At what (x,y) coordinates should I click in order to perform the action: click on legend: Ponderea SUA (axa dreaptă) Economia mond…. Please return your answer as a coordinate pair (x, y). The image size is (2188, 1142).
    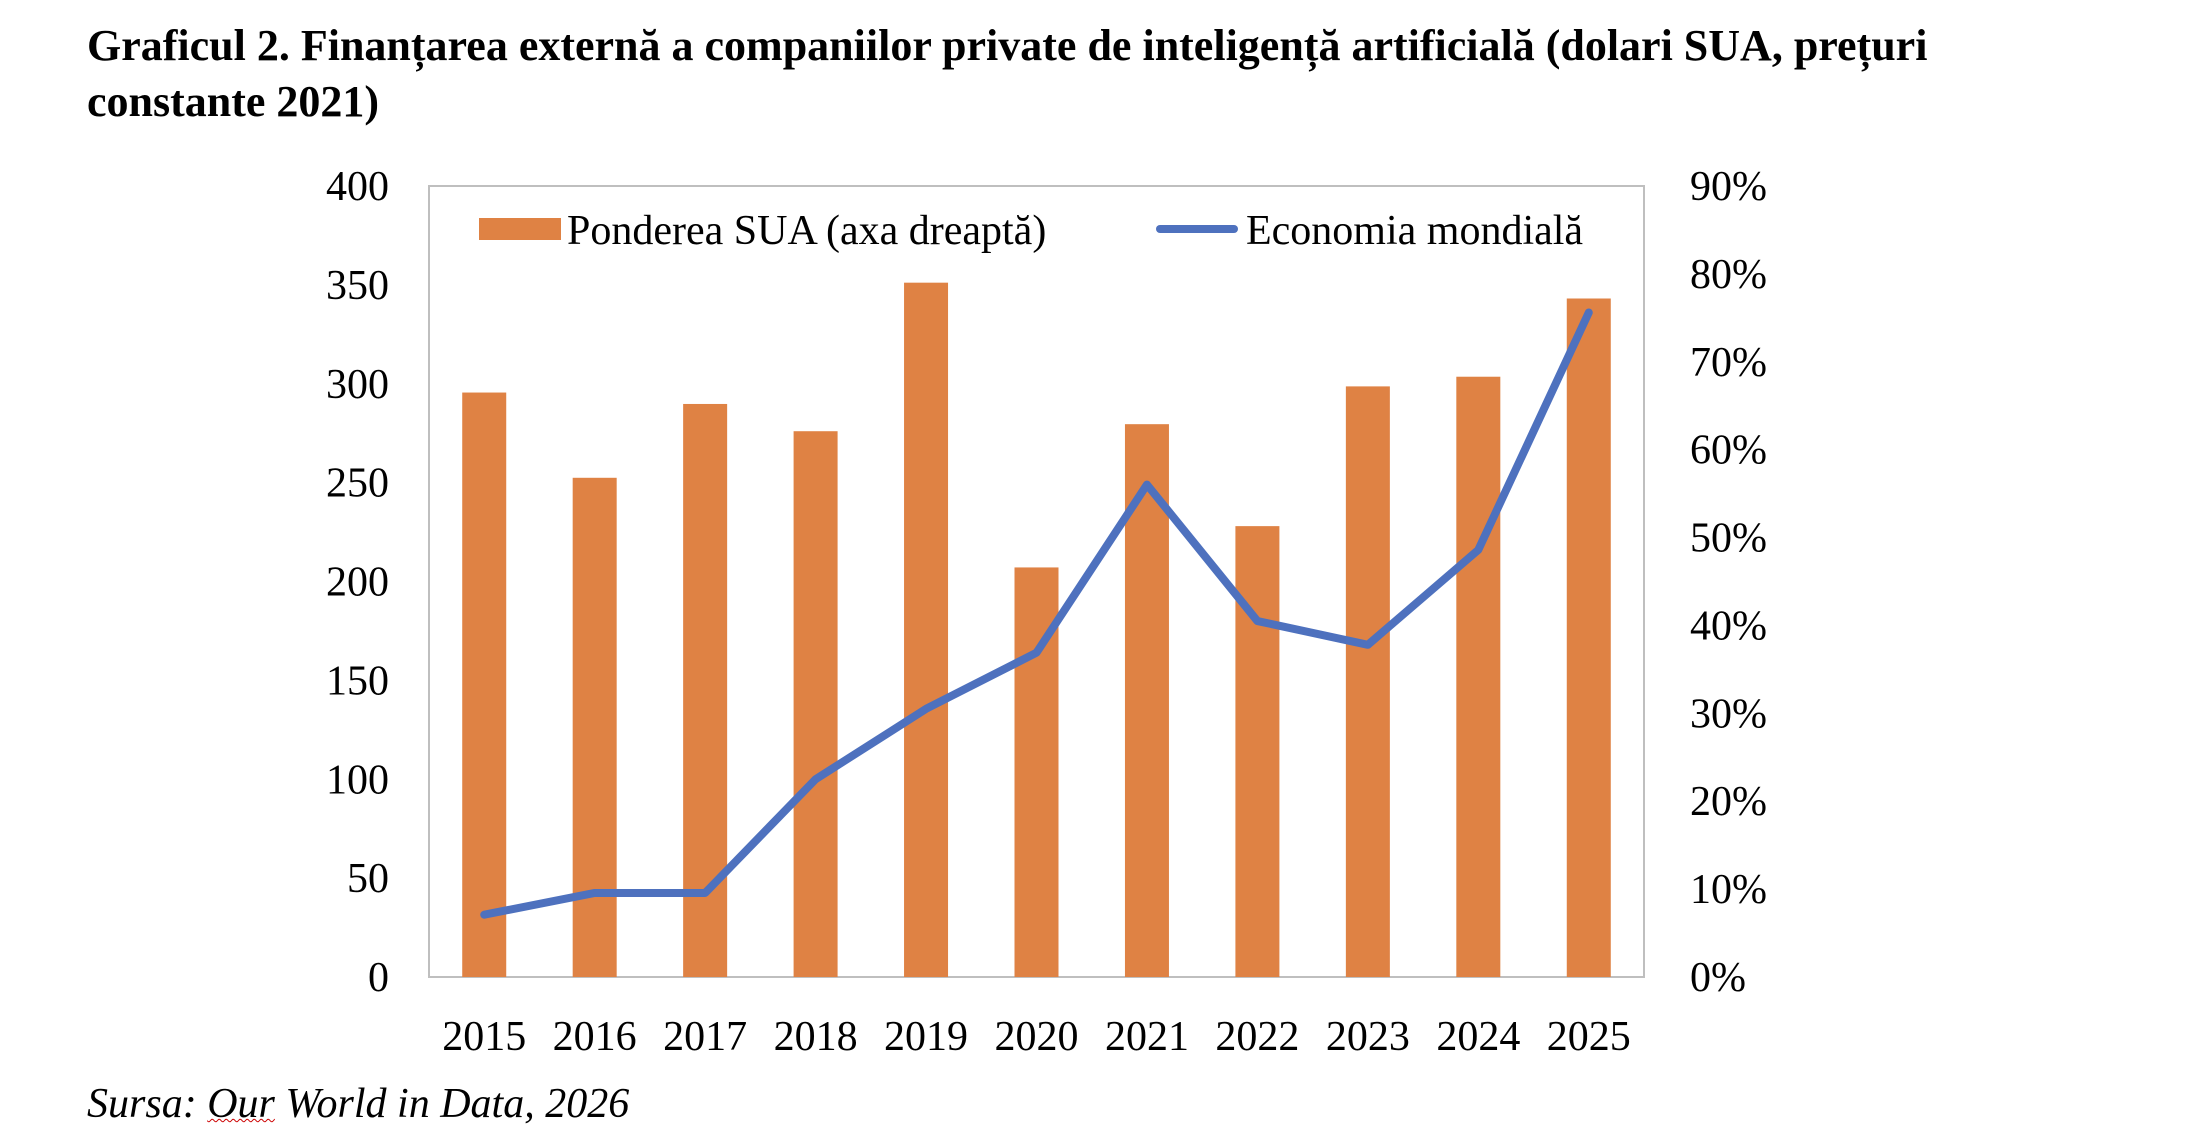
    Looking at the image, I should click on (1031, 231).